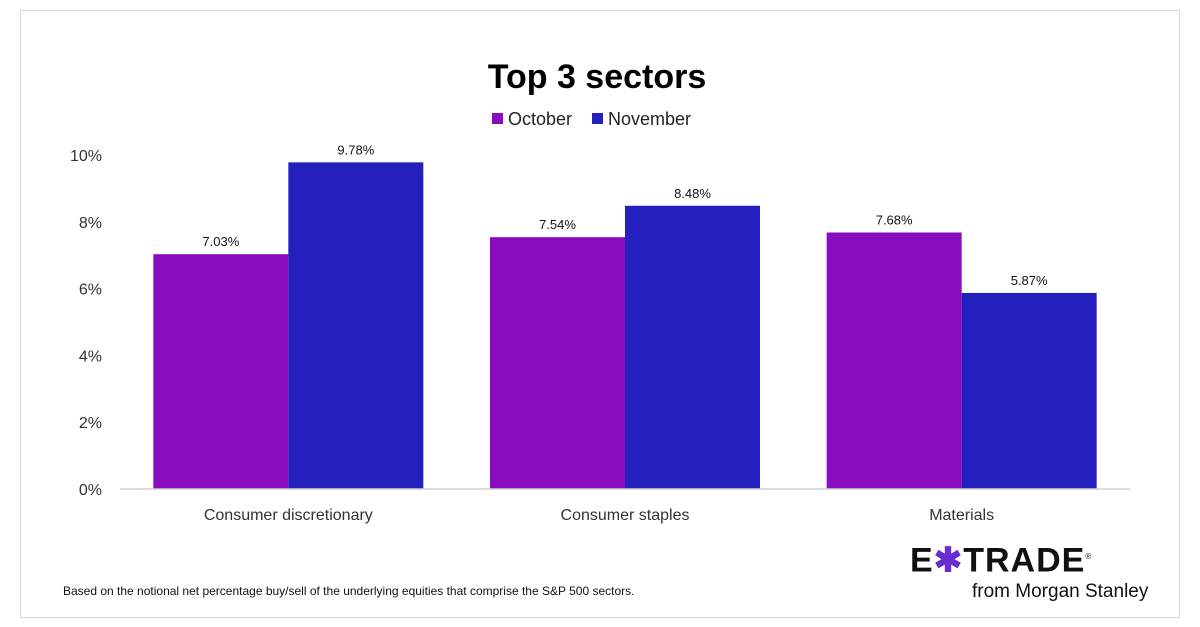 This screenshot has height=627, width=1200. I want to click on x-tick-label: Consumer discretionary, so click(288, 515).